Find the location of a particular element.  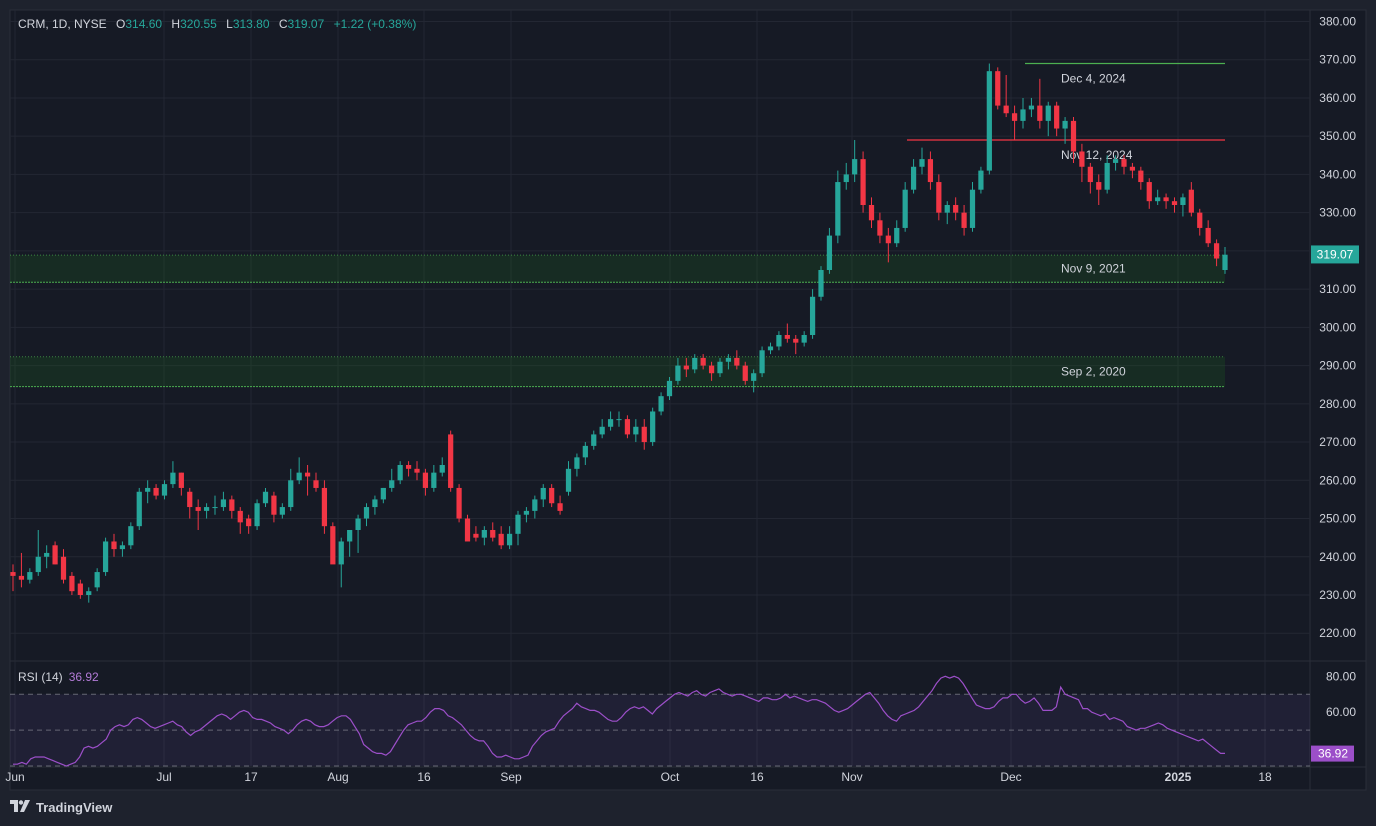

rsi-legend: RSI (14) 36.92 is located at coordinates (58, 677).